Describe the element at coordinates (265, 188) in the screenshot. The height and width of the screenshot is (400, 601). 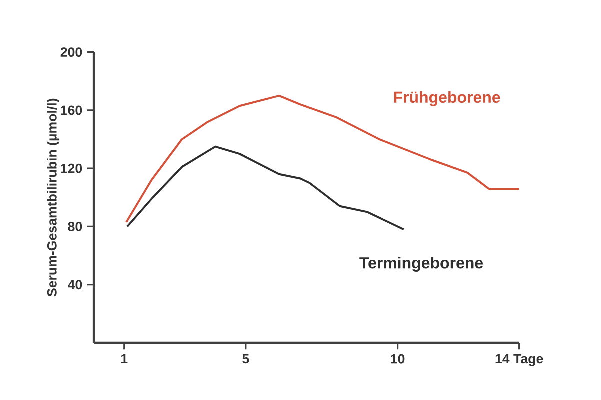
I see `line-series` at that location.